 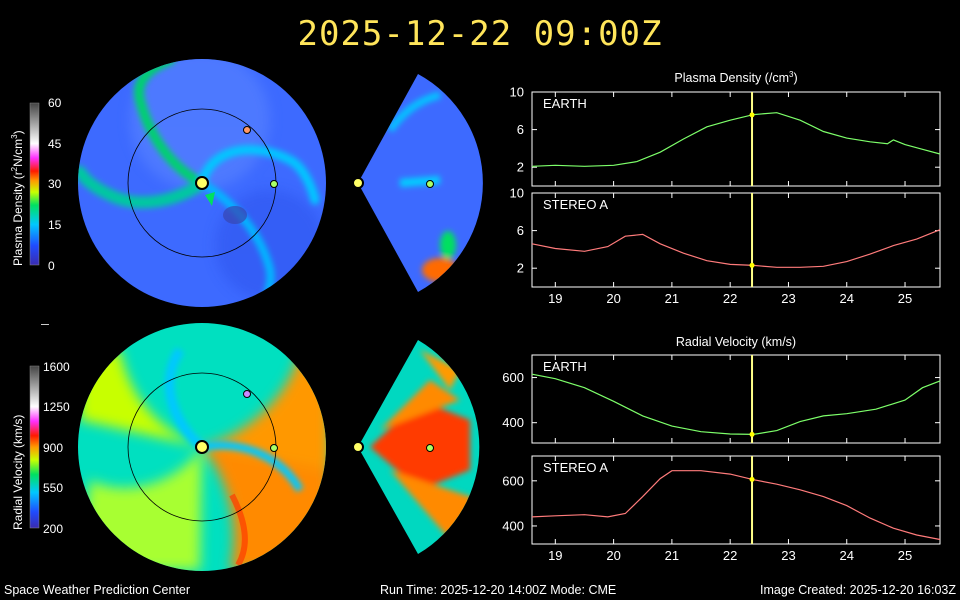 What do you see at coordinates (513, 525) in the screenshot?
I see `ytick-label-3-0: 400` at bounding box center [513, 525].